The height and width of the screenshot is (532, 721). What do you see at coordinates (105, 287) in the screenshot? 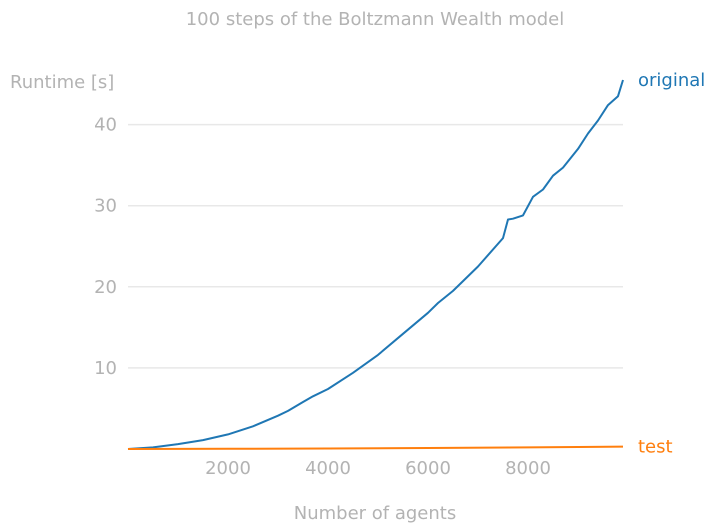
I see `y-tick-label-20: 20` at bounding box center [105, 287].